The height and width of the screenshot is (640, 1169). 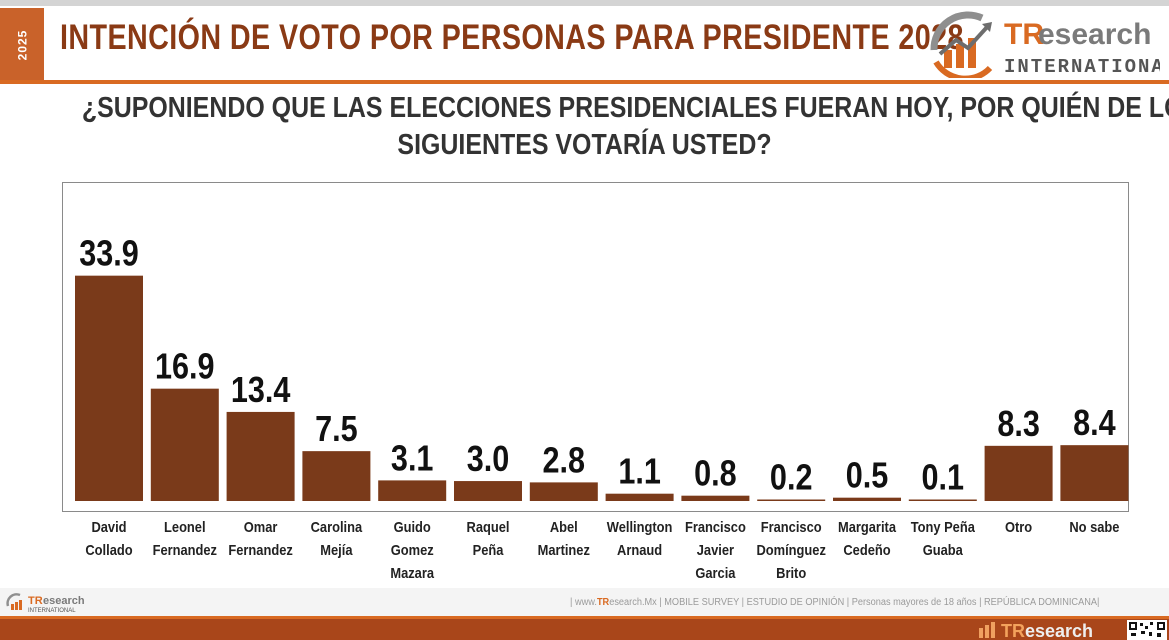 What do you see at coordinates (185, 367) in the screenshot?
I see `value-label-1: 16.9` at bounding box center [185, 367].